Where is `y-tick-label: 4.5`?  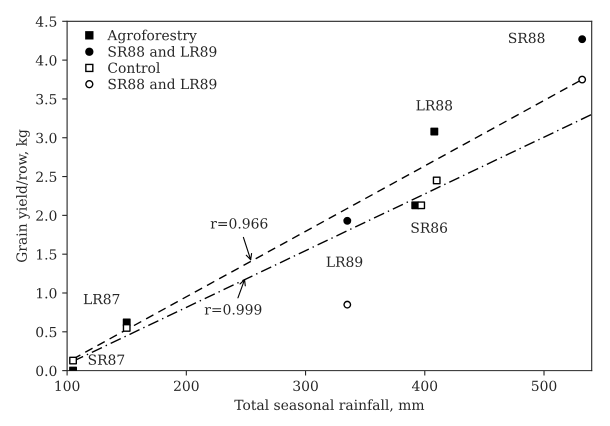
y-tick-label: 4.5 is located at coordinates (46, 21).